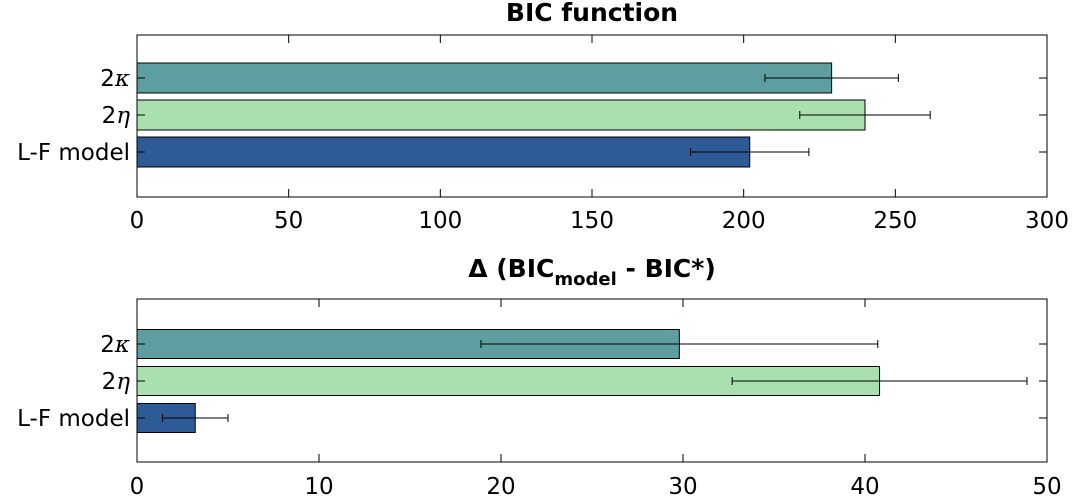 The image size is (1072, 497). Describe the element at coordinates (895, 221) in the screenshot. I see `x-tick-label: 250` at that location.